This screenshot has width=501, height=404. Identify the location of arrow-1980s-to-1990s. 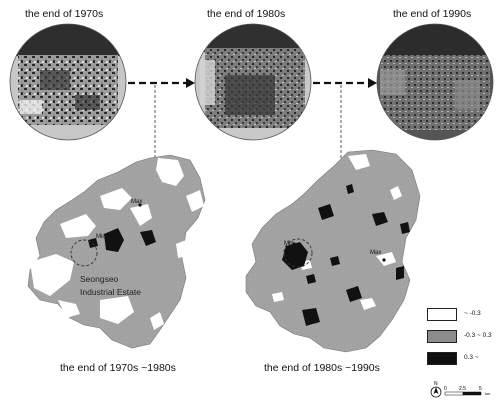
(345, 83).